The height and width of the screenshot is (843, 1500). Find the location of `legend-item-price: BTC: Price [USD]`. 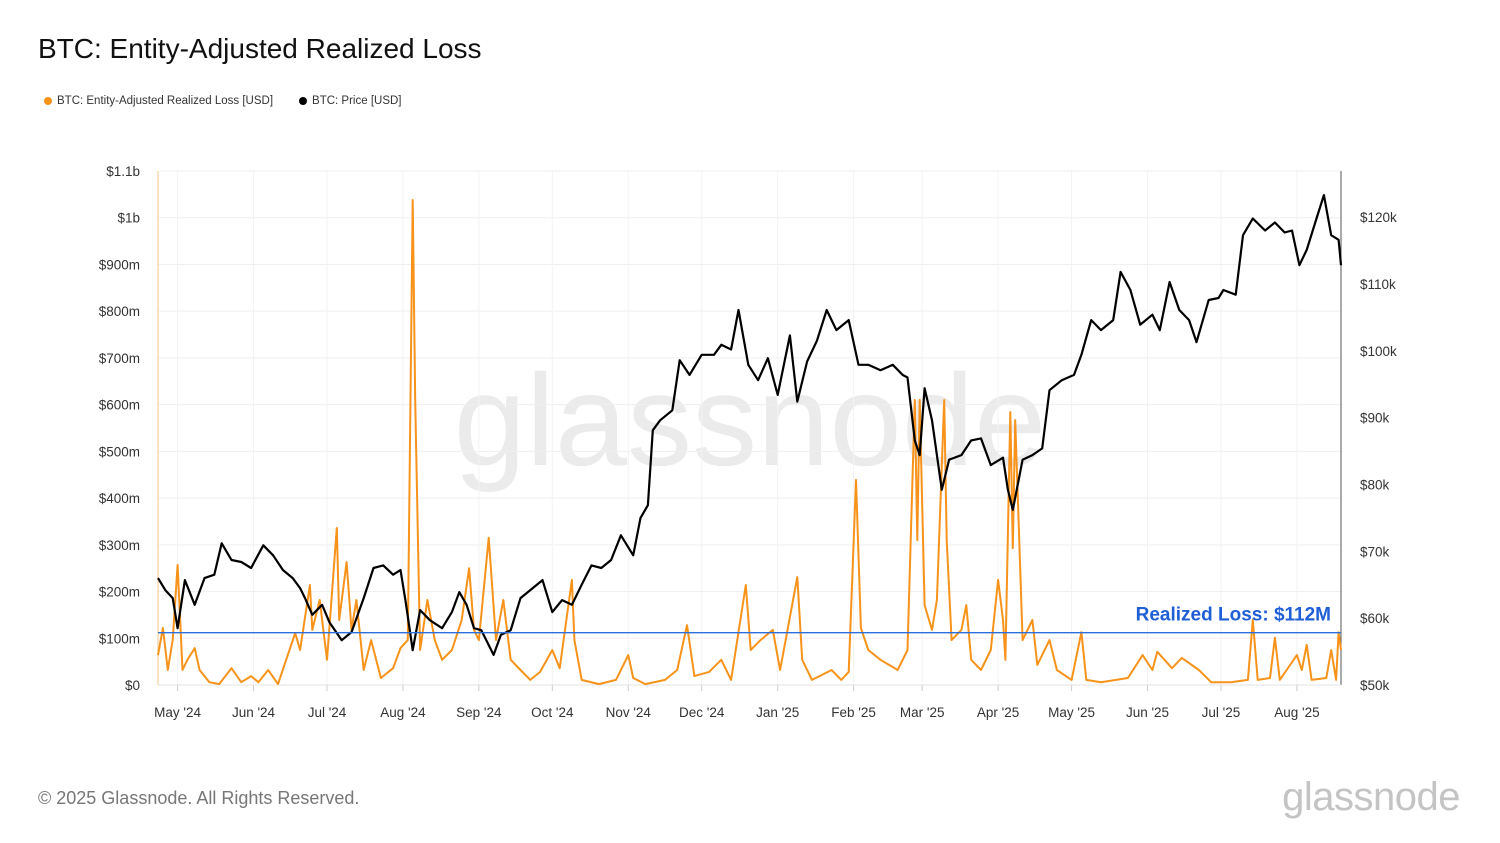

legend-item-price: BTC: Price [USD] is located at coordinates (350, 101).